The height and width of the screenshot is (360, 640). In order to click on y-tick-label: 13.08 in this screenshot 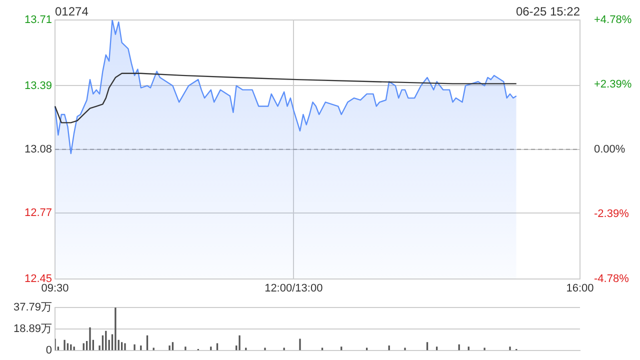, I will do `click(38, 149)`.